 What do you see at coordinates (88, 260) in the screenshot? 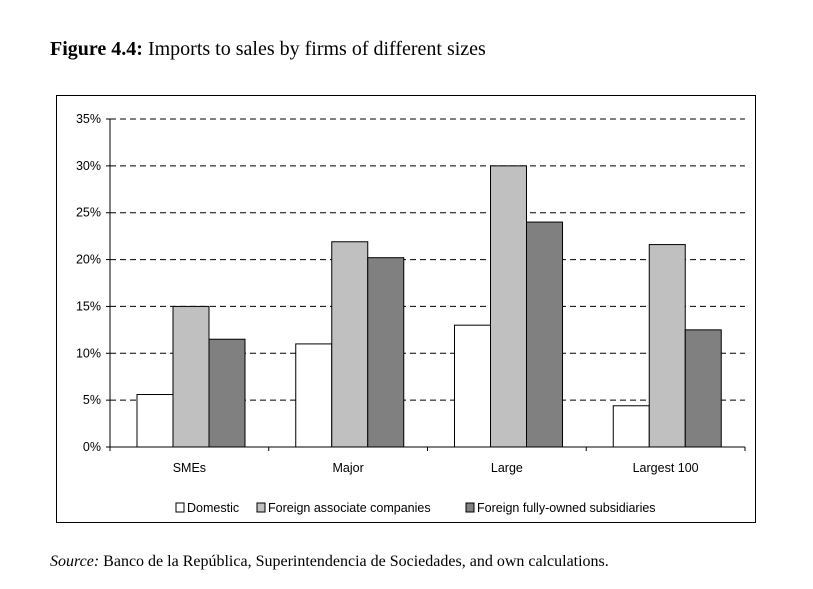
I see `y-tick-label: 20%` at bounding box center [88, 260].